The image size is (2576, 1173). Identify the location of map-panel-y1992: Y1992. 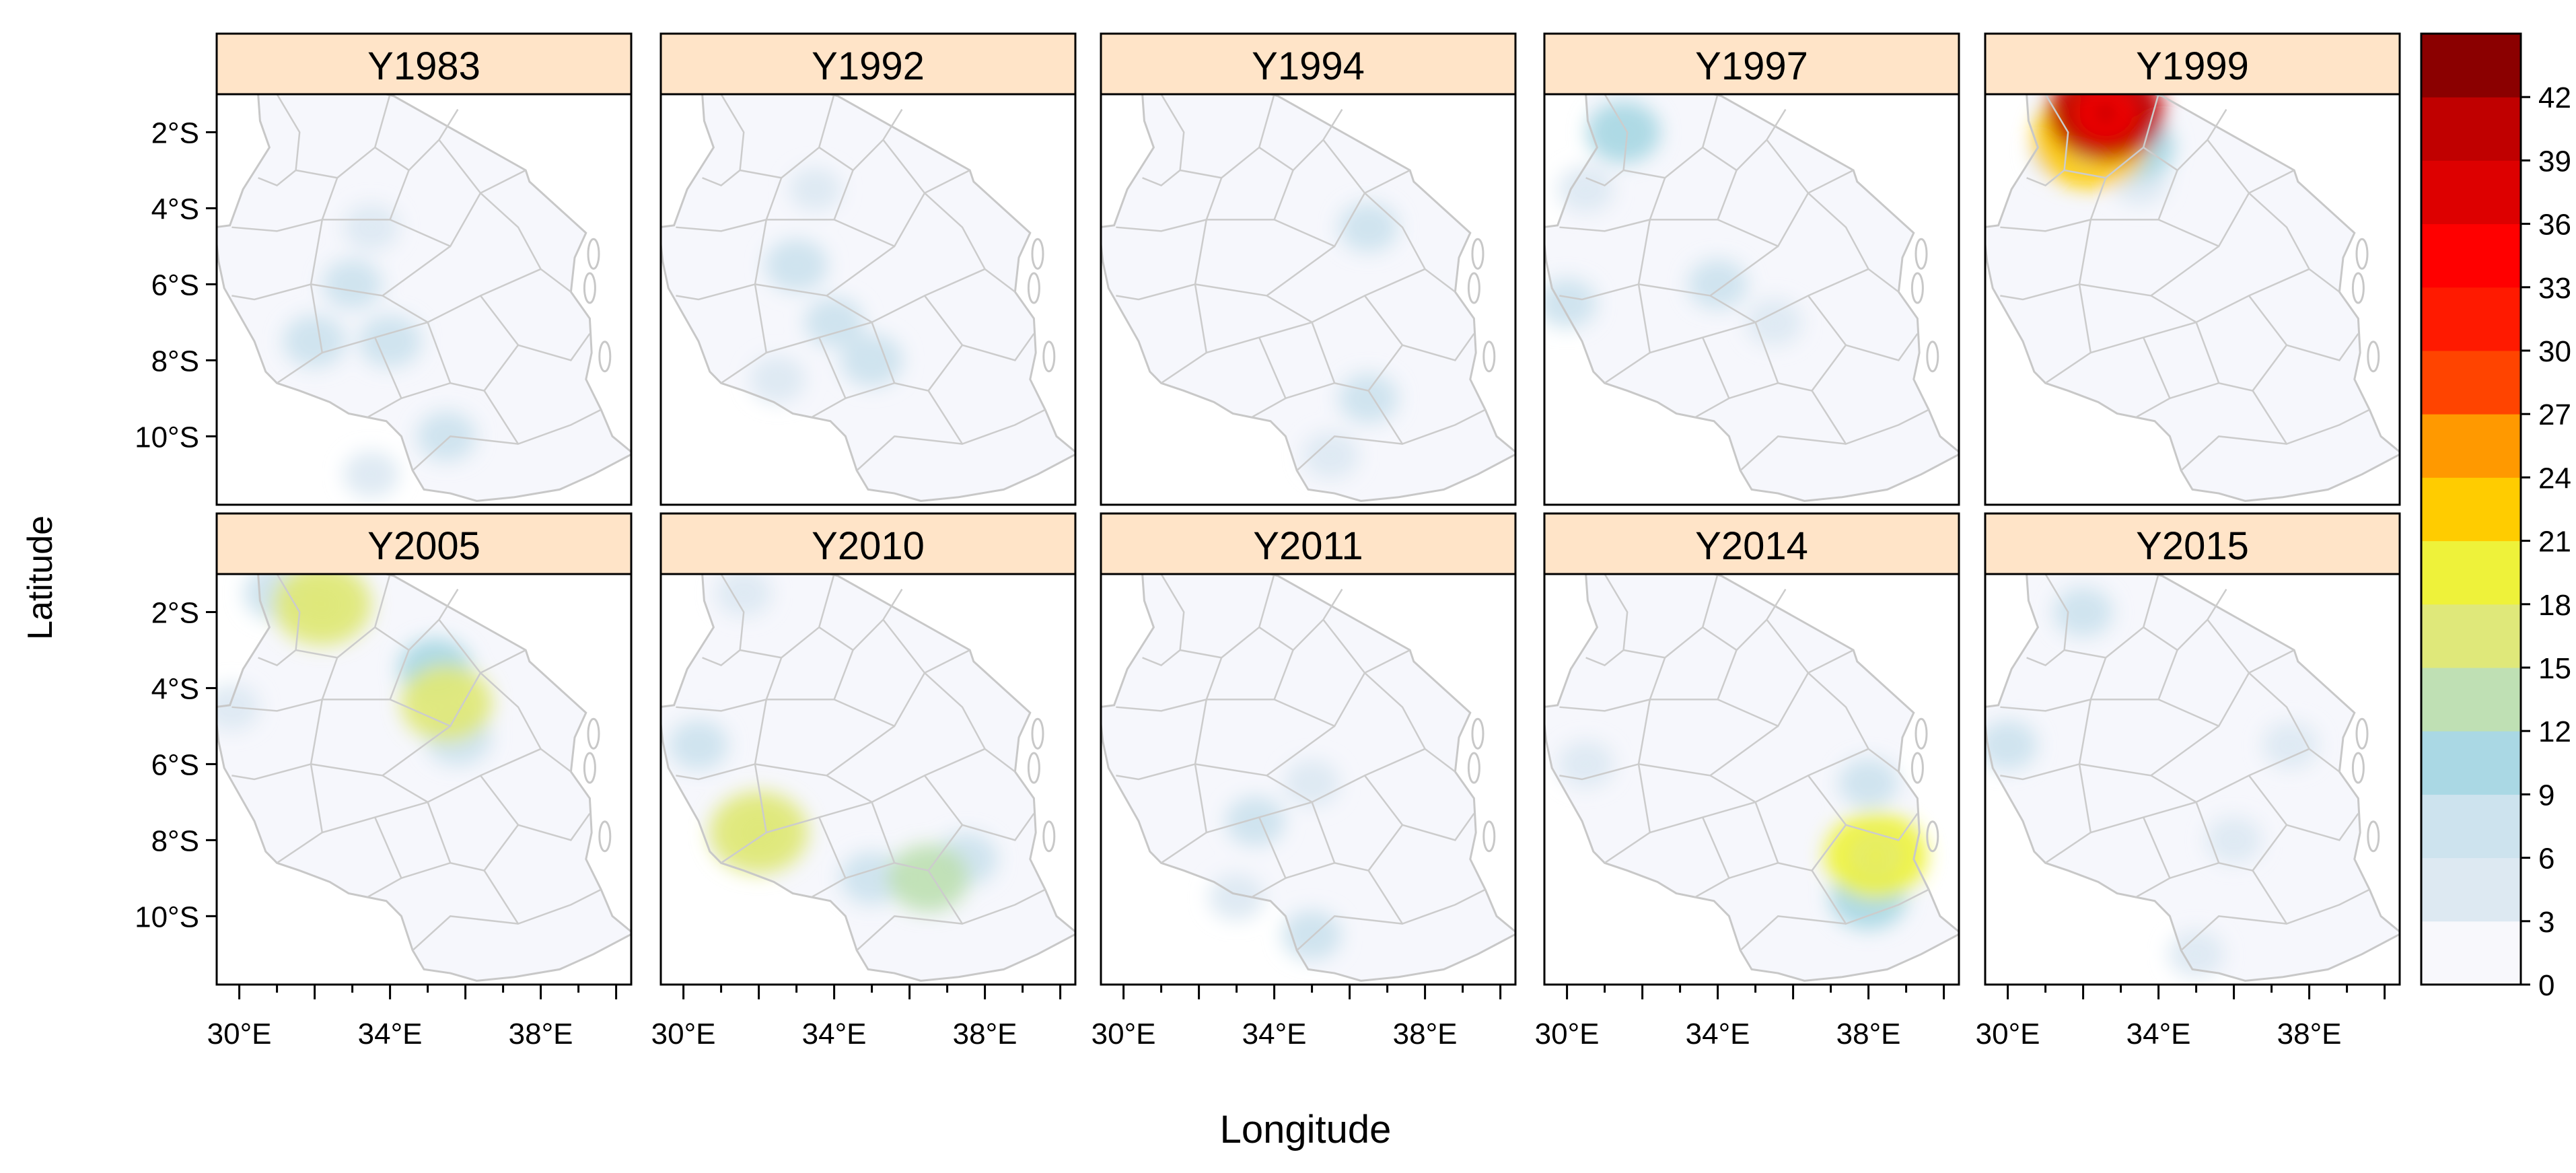
(868, 269).